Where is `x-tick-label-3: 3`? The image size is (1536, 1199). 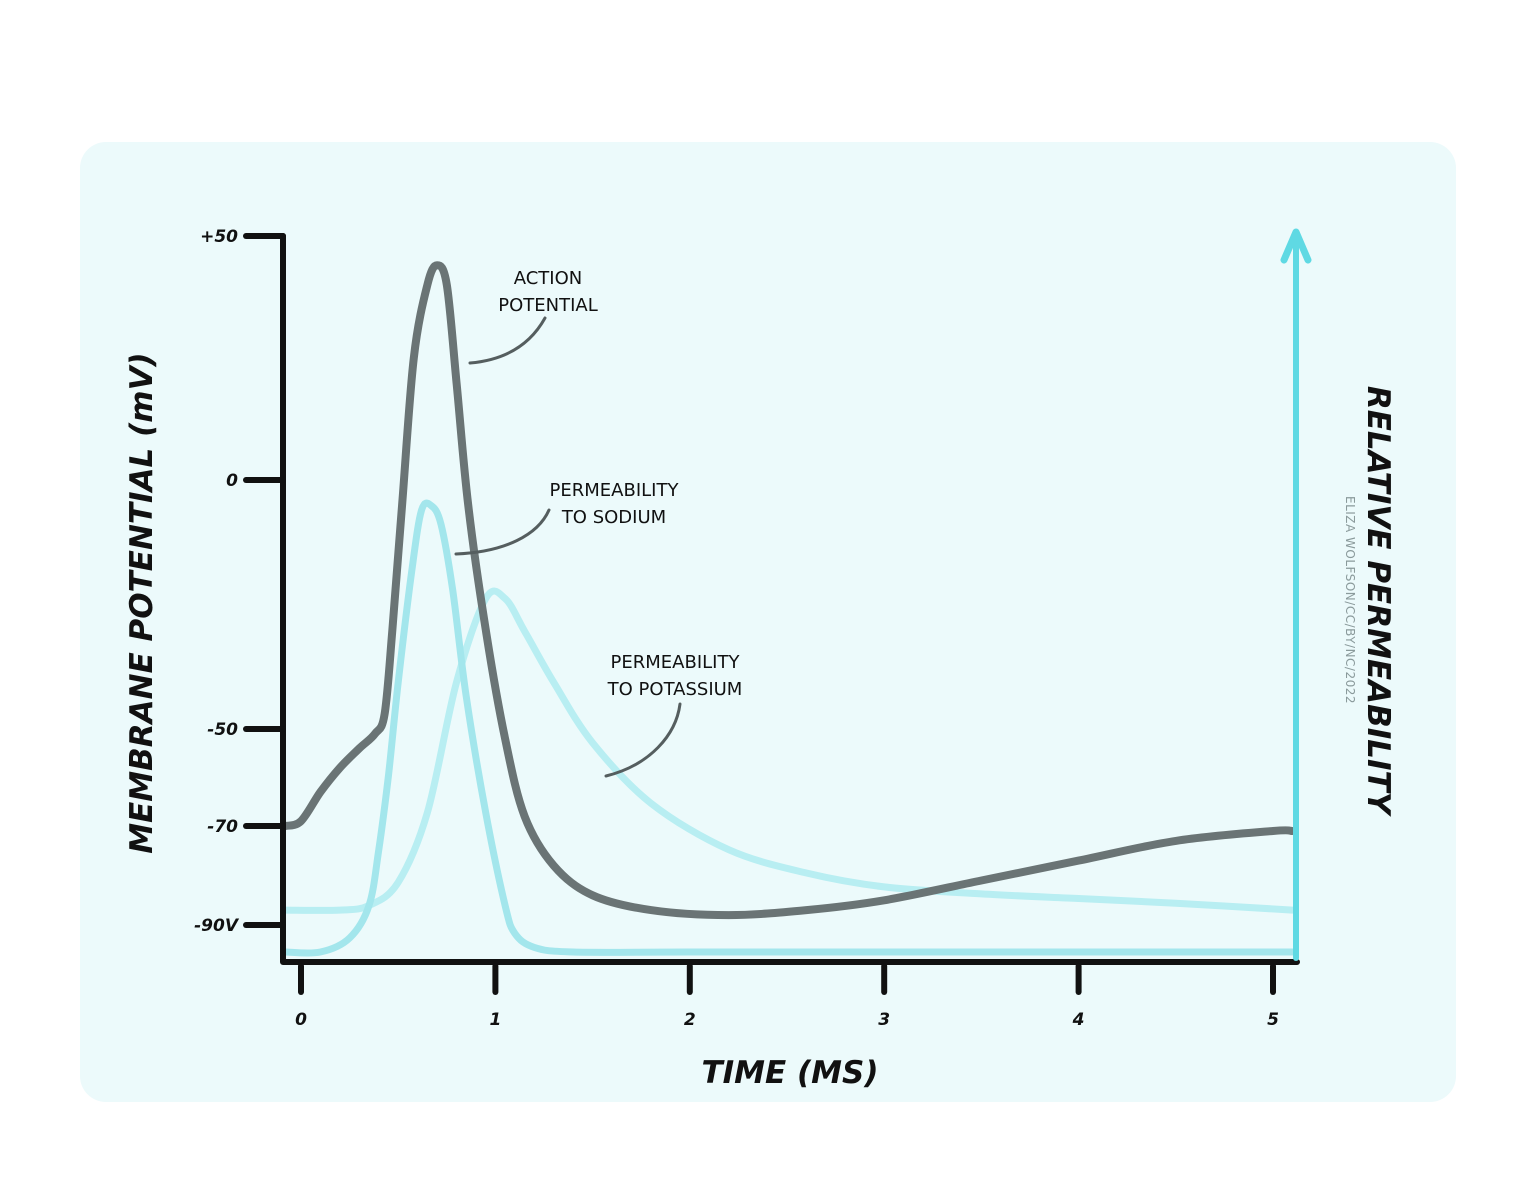
x-tick-label-3: 3 is located at coordinates (884, 1020).